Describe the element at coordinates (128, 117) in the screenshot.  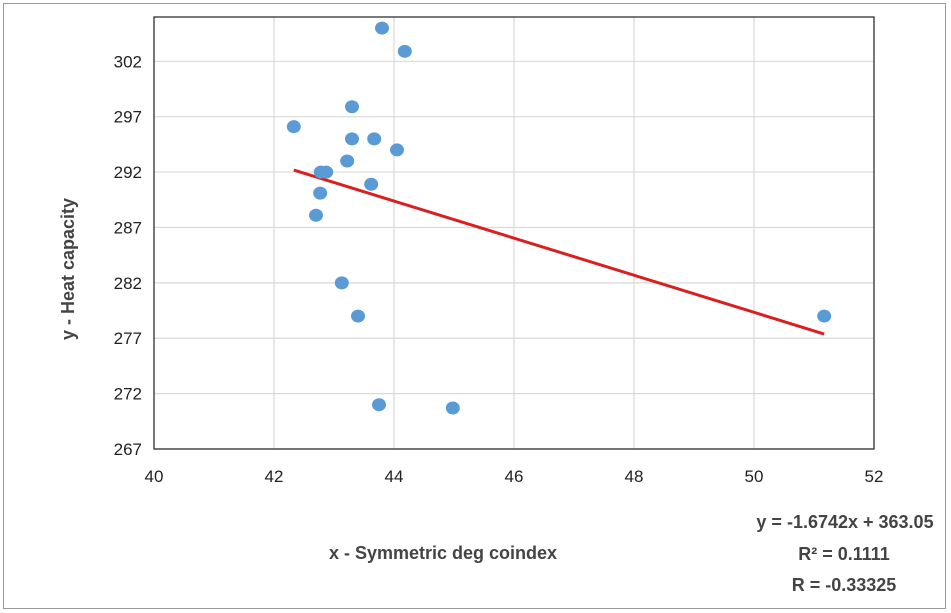
I see `y-tick-label-6: 297` at that location.